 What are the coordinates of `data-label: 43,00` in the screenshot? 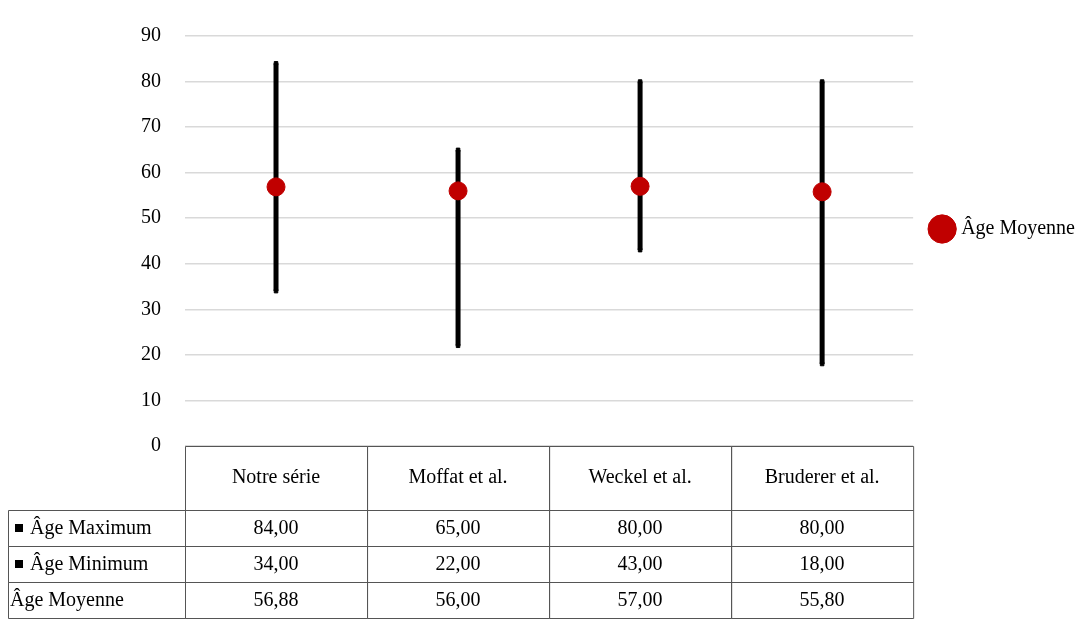 It's located at (640, 563).